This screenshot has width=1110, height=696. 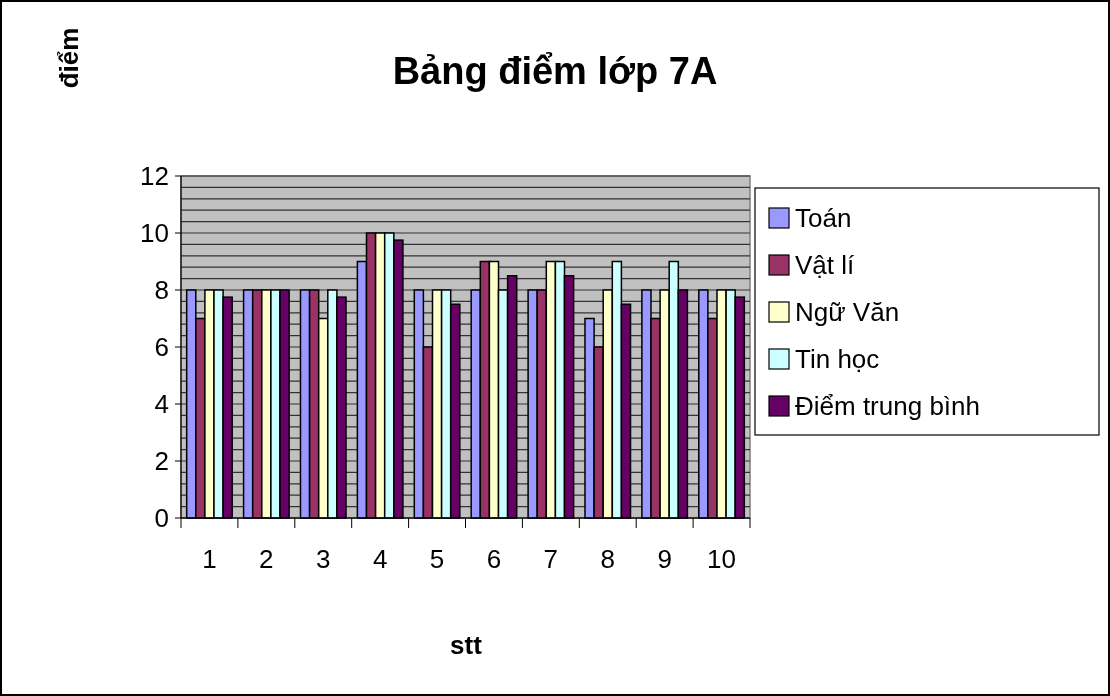 I want to click on y-axis-title: điểm, so click(x=69, y=58).